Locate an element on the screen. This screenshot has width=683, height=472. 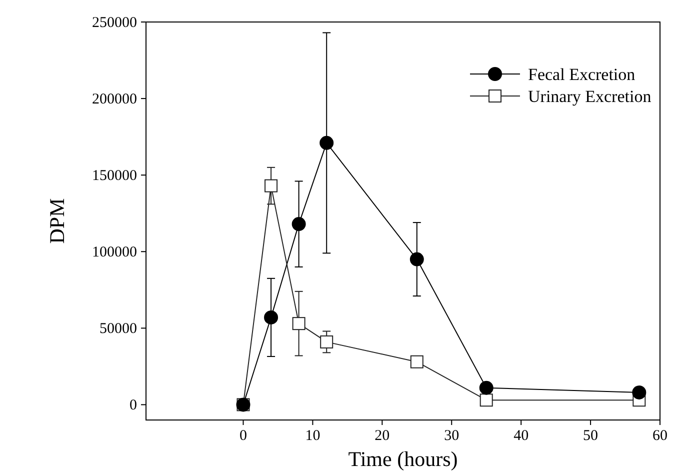
x-tick-label: 60 is located at coordinates (660, 436).